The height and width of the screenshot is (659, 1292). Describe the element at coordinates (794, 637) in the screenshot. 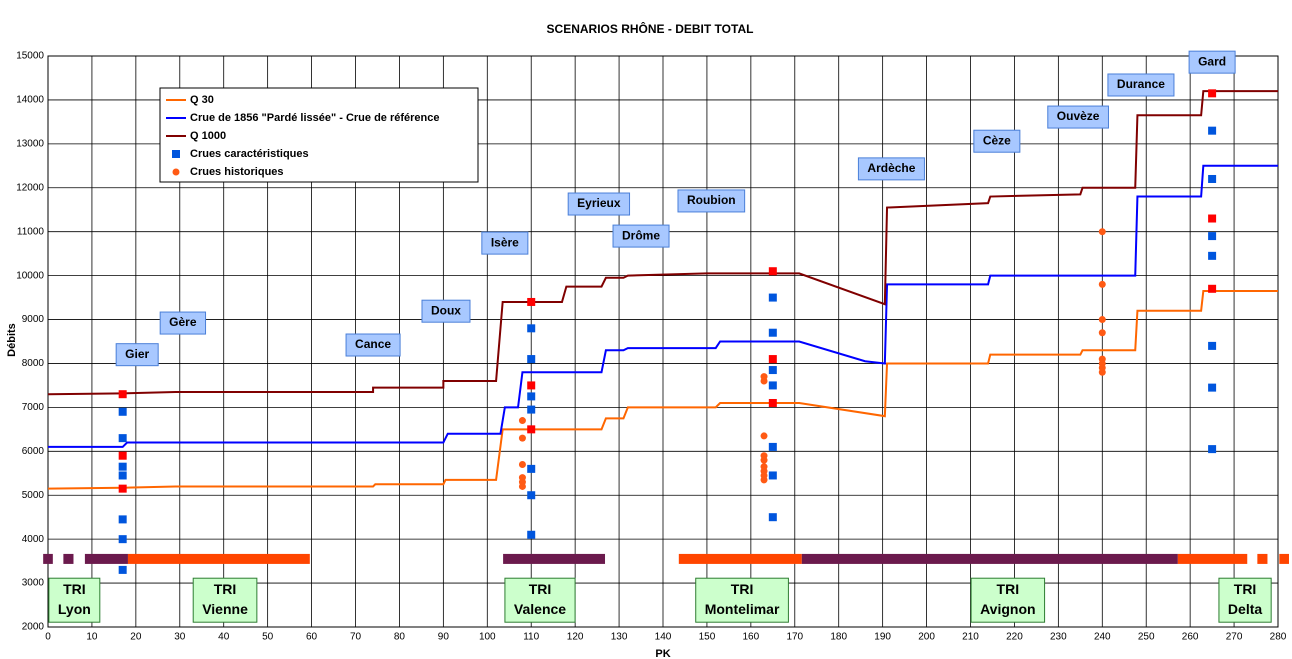

I see `x-tick-label: 170` at that location.